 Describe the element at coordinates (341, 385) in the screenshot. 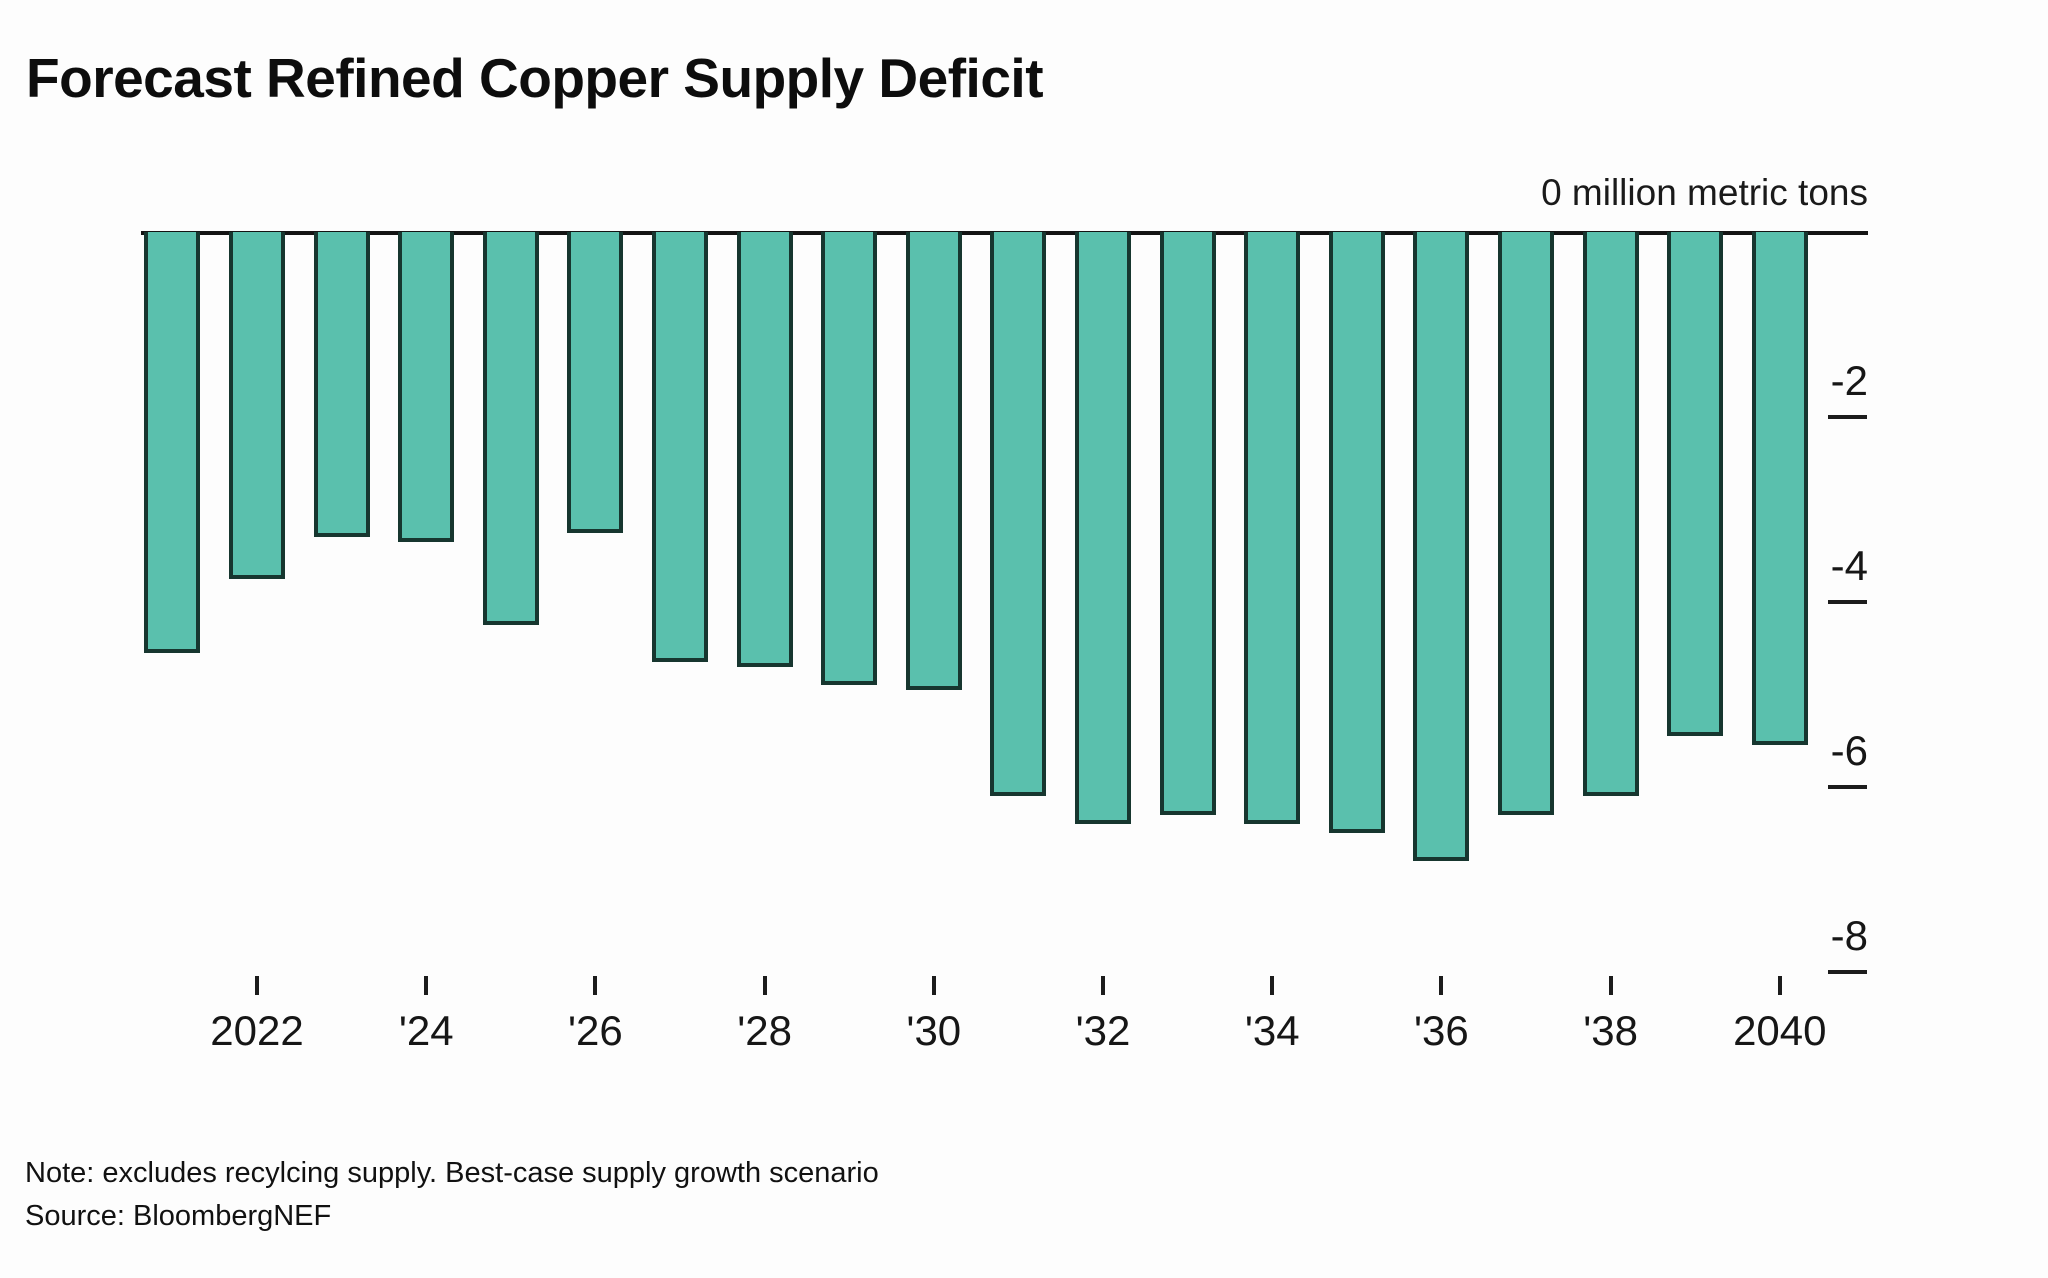

I see `bar-2023` at that location.